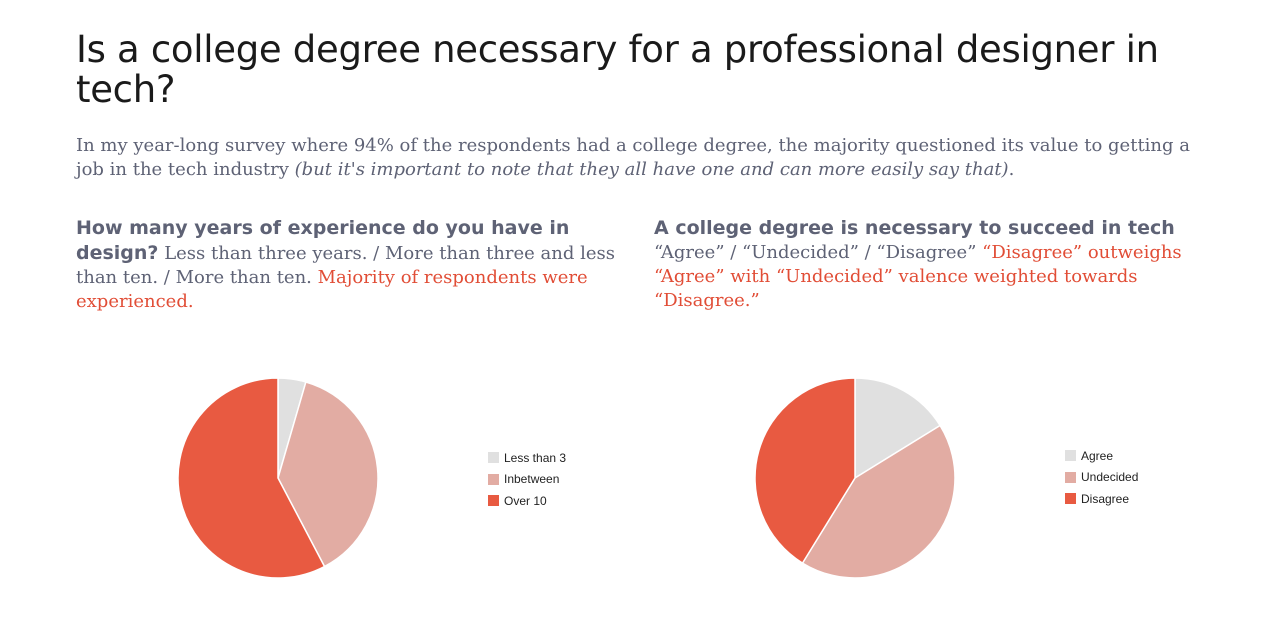 This screenshot has width=1280, height=642. I want to click on experience-legend-item-inbetween: Inbetween, so click(527, 480).